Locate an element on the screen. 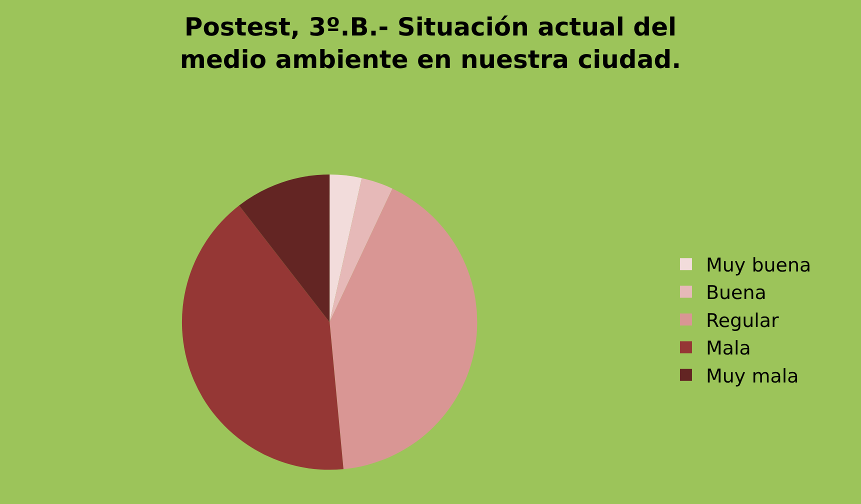  legend-label: Buena is located at coordinates (736, 293).